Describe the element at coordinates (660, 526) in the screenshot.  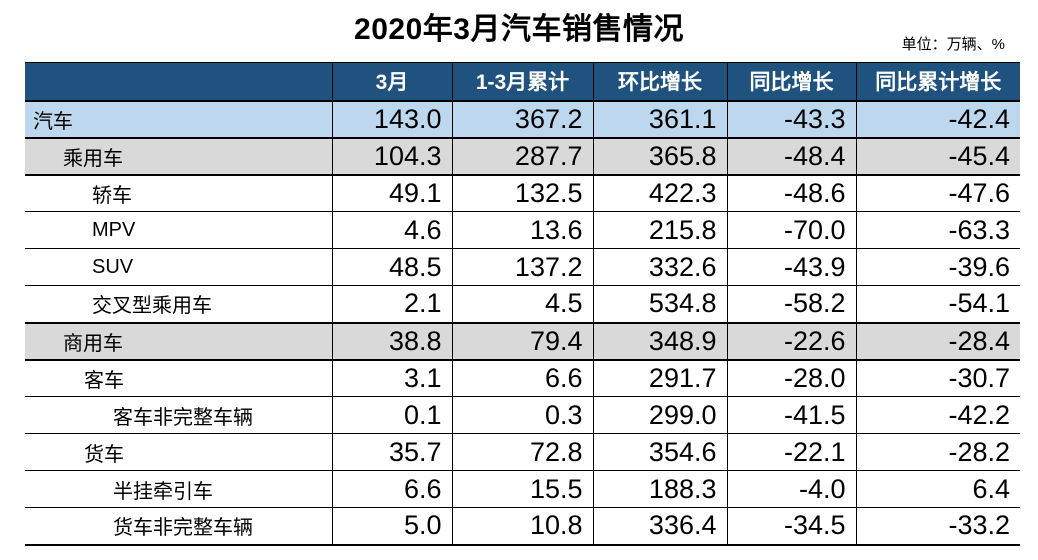
I see `cell-value: 336.4` at that location.